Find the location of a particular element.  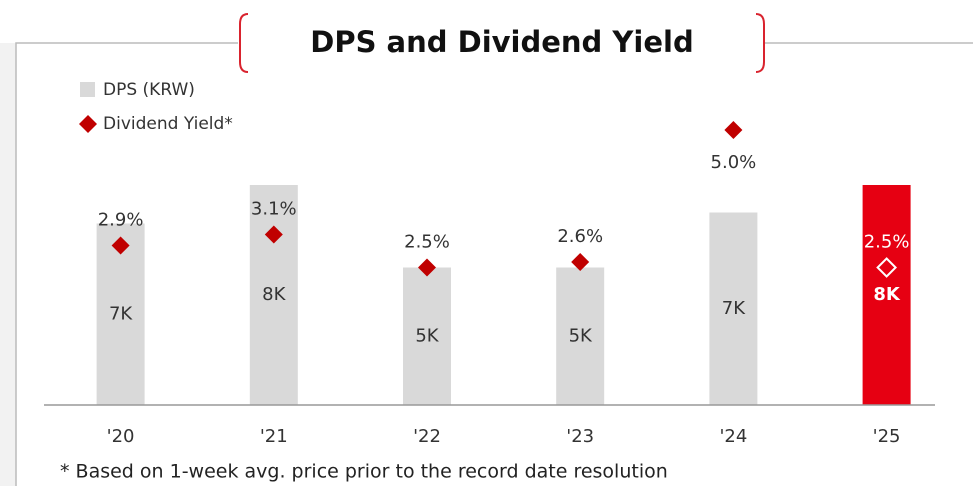

legend-label: DPS (KRW) is located at coordinates (149, 90).